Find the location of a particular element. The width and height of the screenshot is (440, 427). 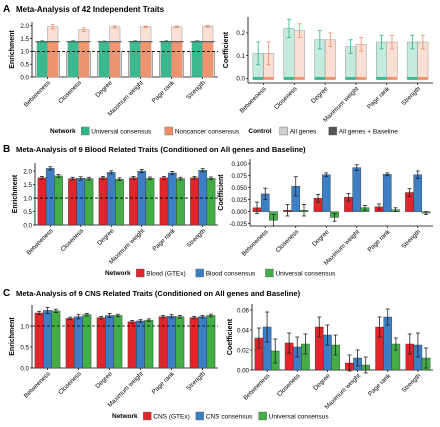

y-tick-label: 0.04 is located at coordinates (243, 330).